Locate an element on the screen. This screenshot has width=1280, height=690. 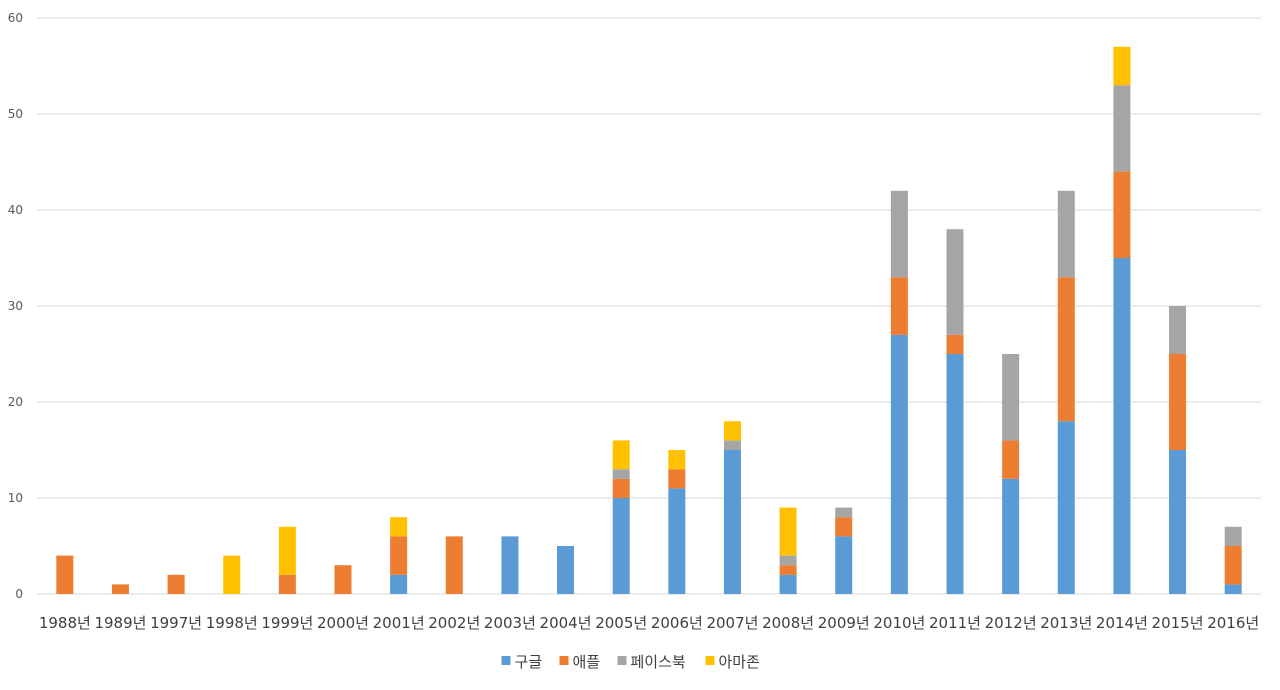
bar-2015년-series-1 is located at coordinates (1178, 402).